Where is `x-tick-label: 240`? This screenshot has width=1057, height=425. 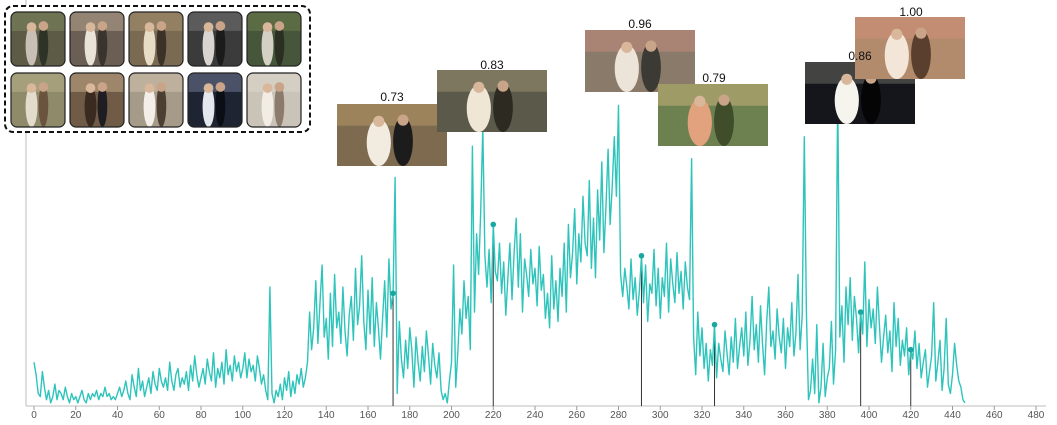
x-tick-label: 240 is located at coordinates (535, 415).